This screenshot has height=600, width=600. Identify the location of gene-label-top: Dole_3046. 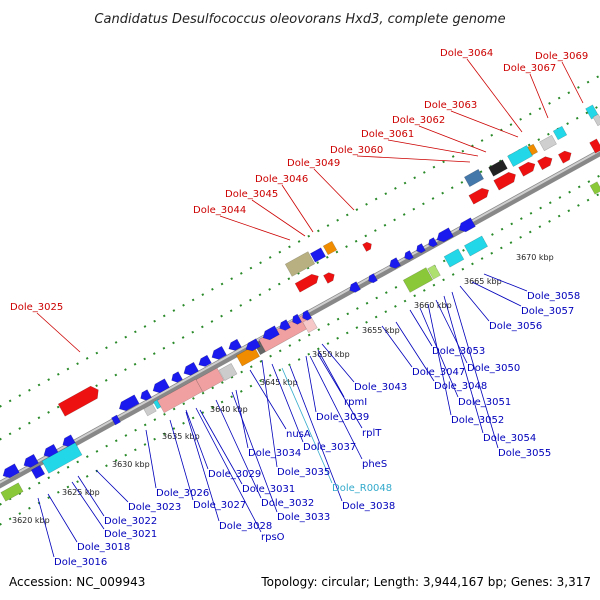
(281, 179).